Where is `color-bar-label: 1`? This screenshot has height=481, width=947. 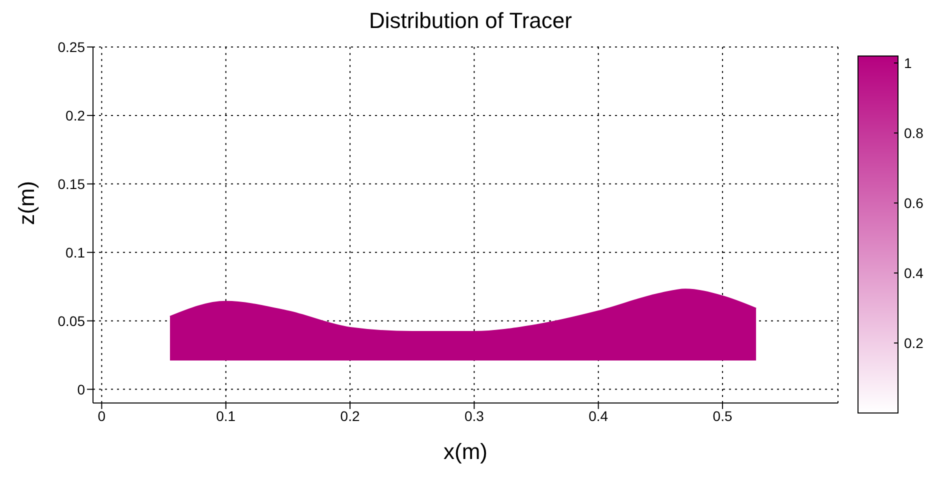
color-bar-label: 1 is located at coordinates (908, 63).